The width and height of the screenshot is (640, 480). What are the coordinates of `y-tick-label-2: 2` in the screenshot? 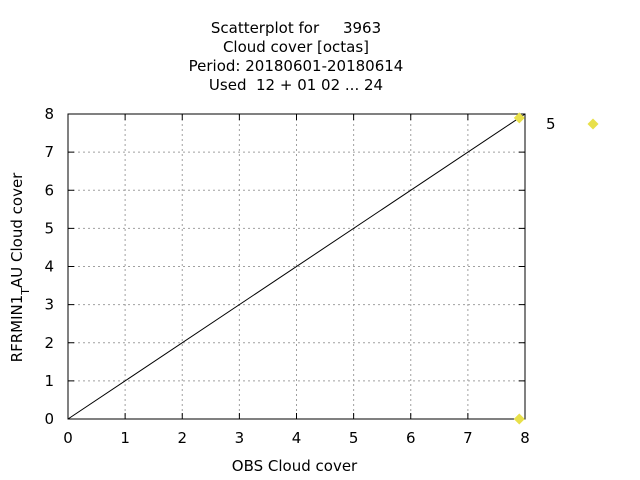 It's located at (49, 343).